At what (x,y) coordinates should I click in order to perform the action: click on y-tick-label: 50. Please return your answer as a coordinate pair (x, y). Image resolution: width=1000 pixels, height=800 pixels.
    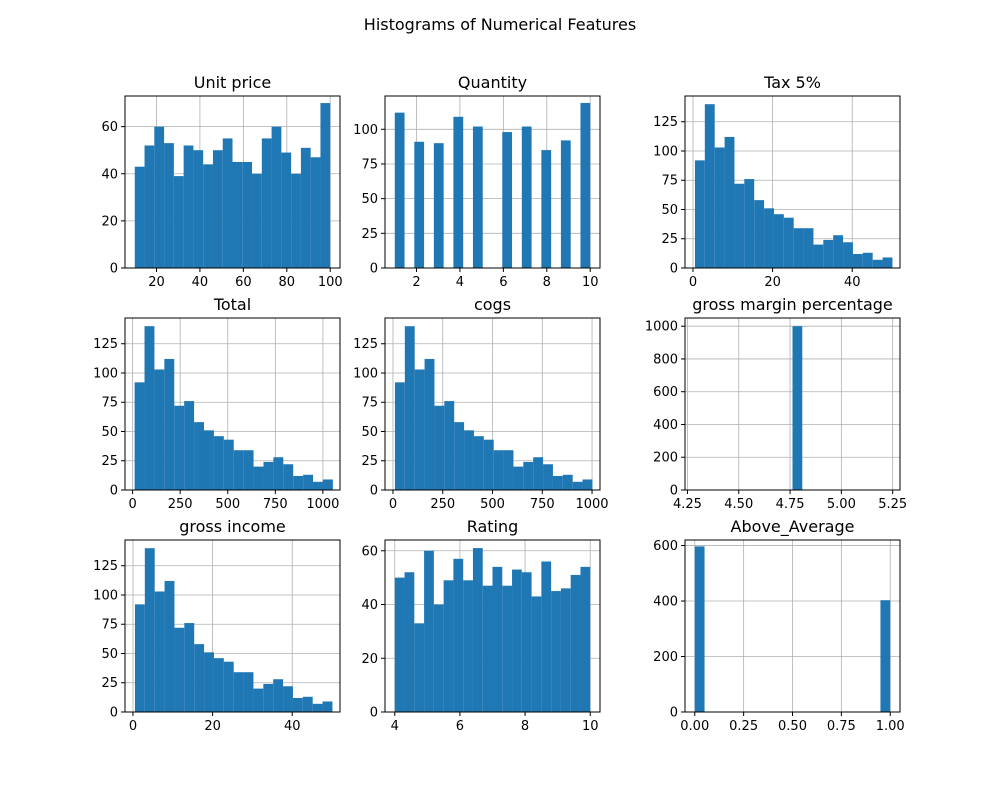
    Looking at the image, I should click on (109, 654).